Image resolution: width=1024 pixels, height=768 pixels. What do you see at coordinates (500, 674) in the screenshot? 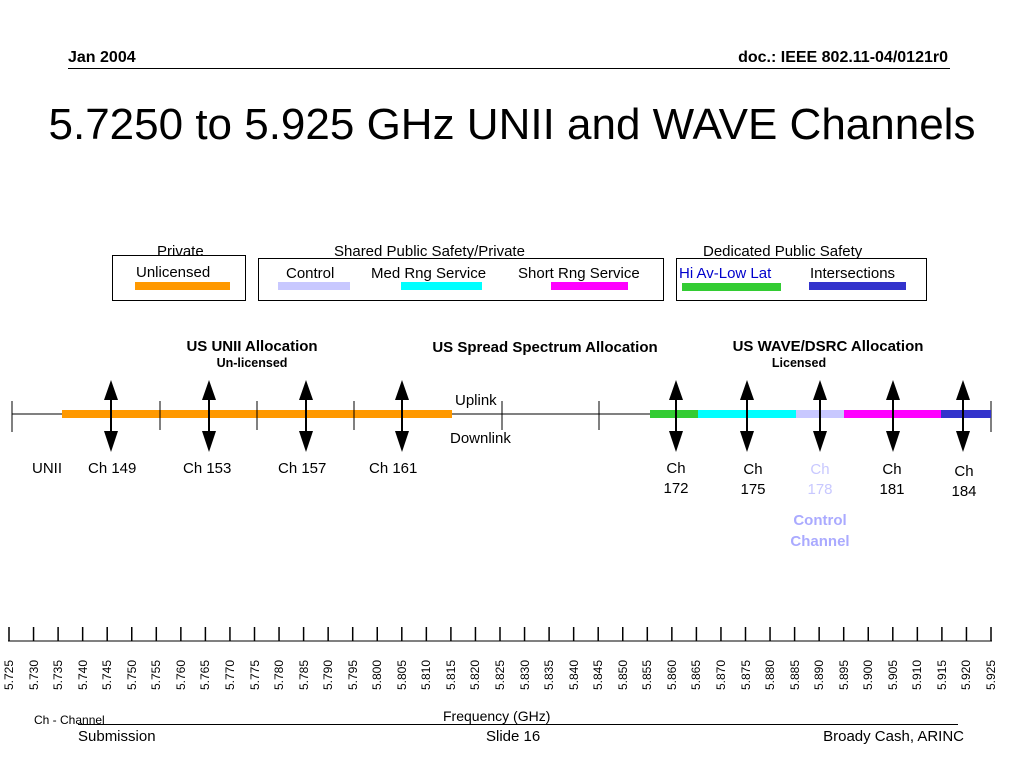
I see `frequency-tick-label: 5.825` at bounding box center [500, 674].